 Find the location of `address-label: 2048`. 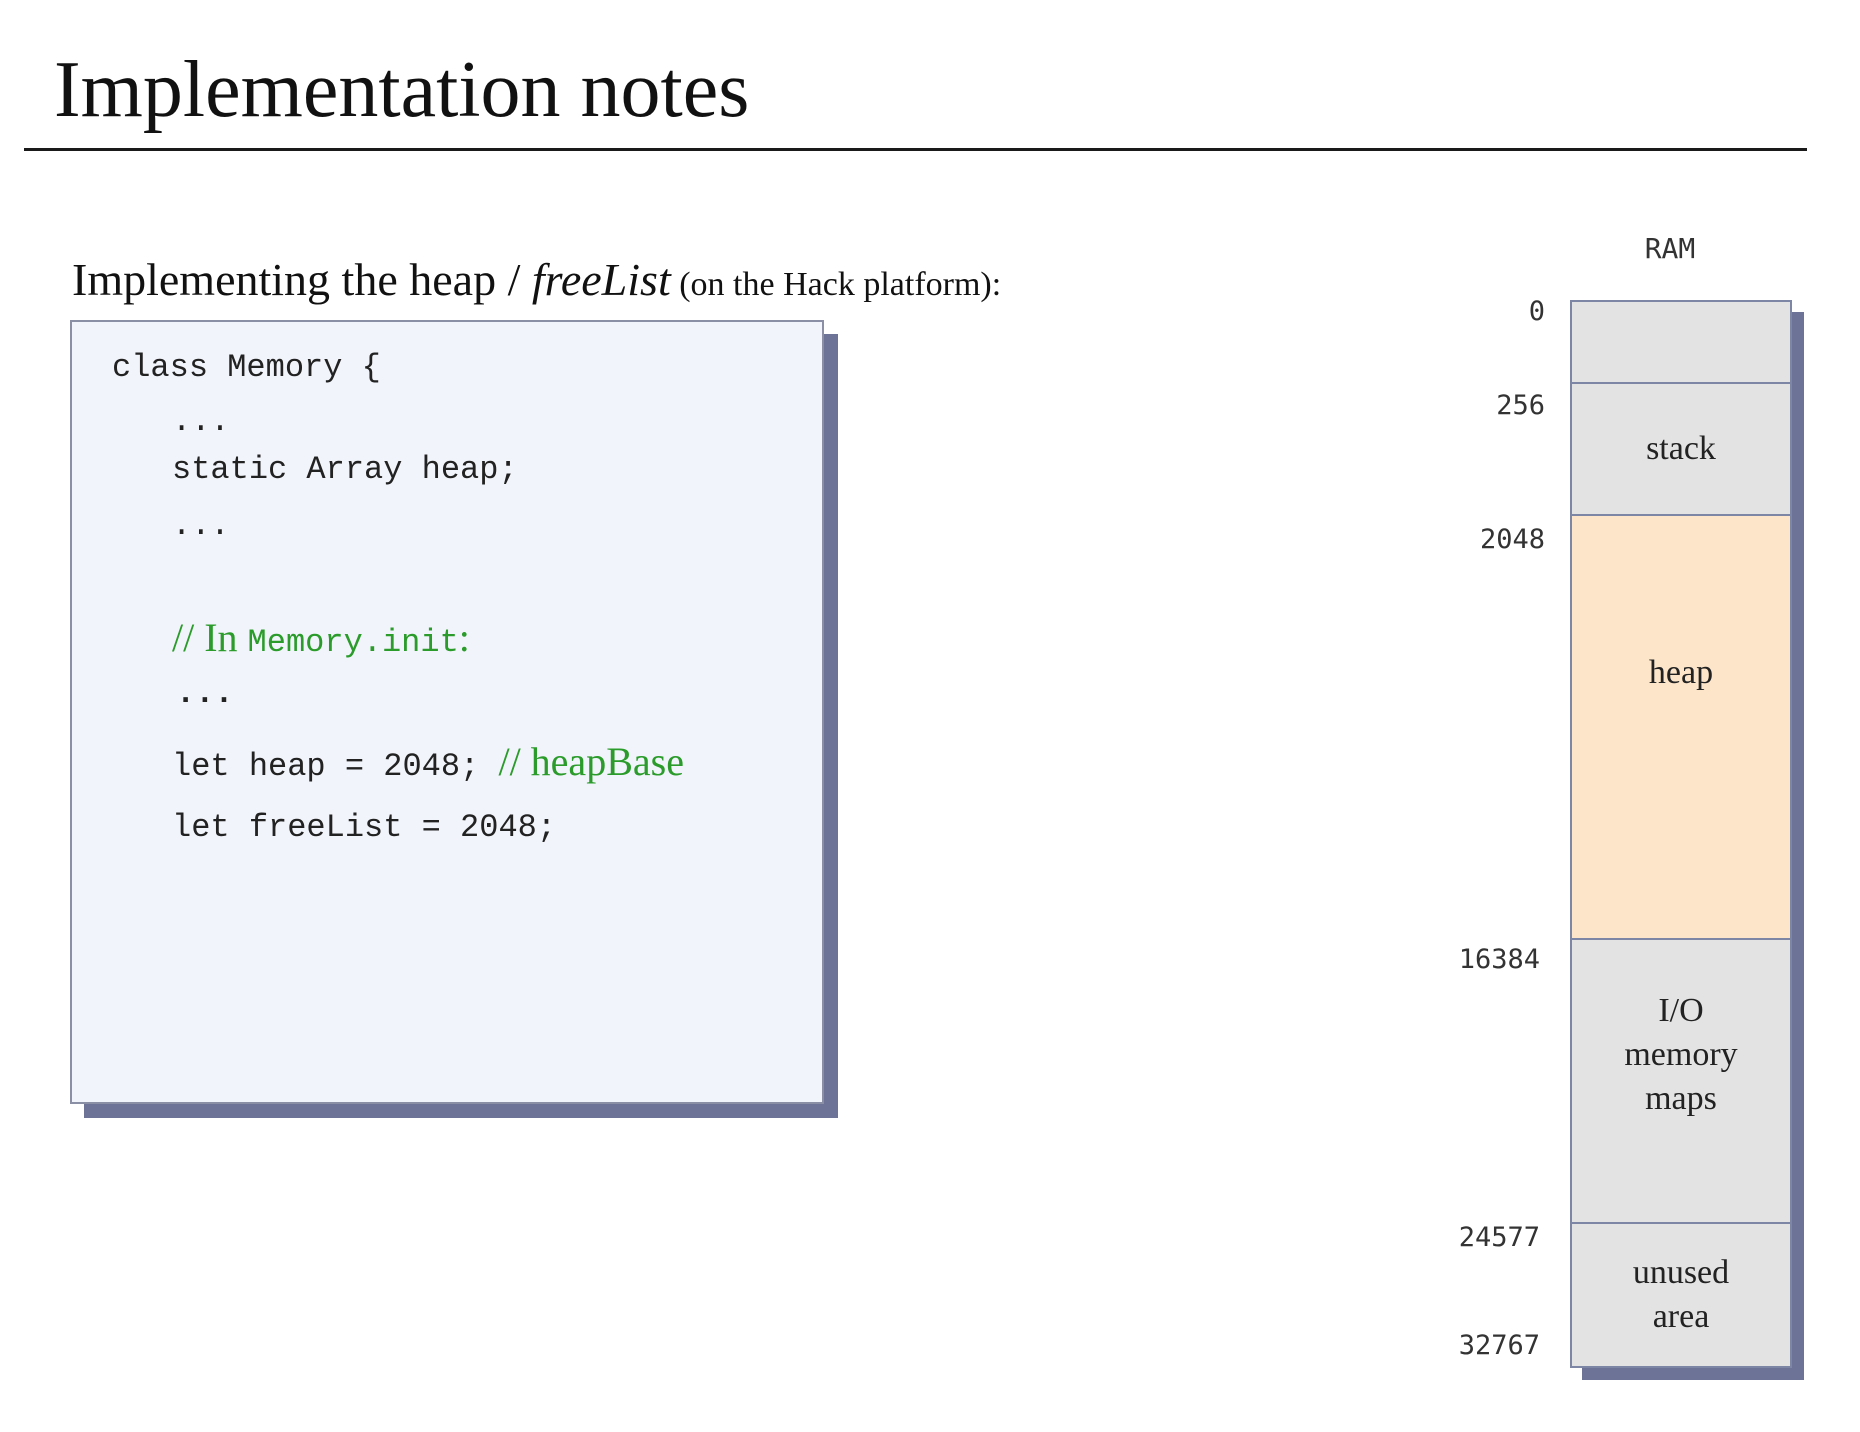

address-label: 2048 is located at coordinates (1512, 539).